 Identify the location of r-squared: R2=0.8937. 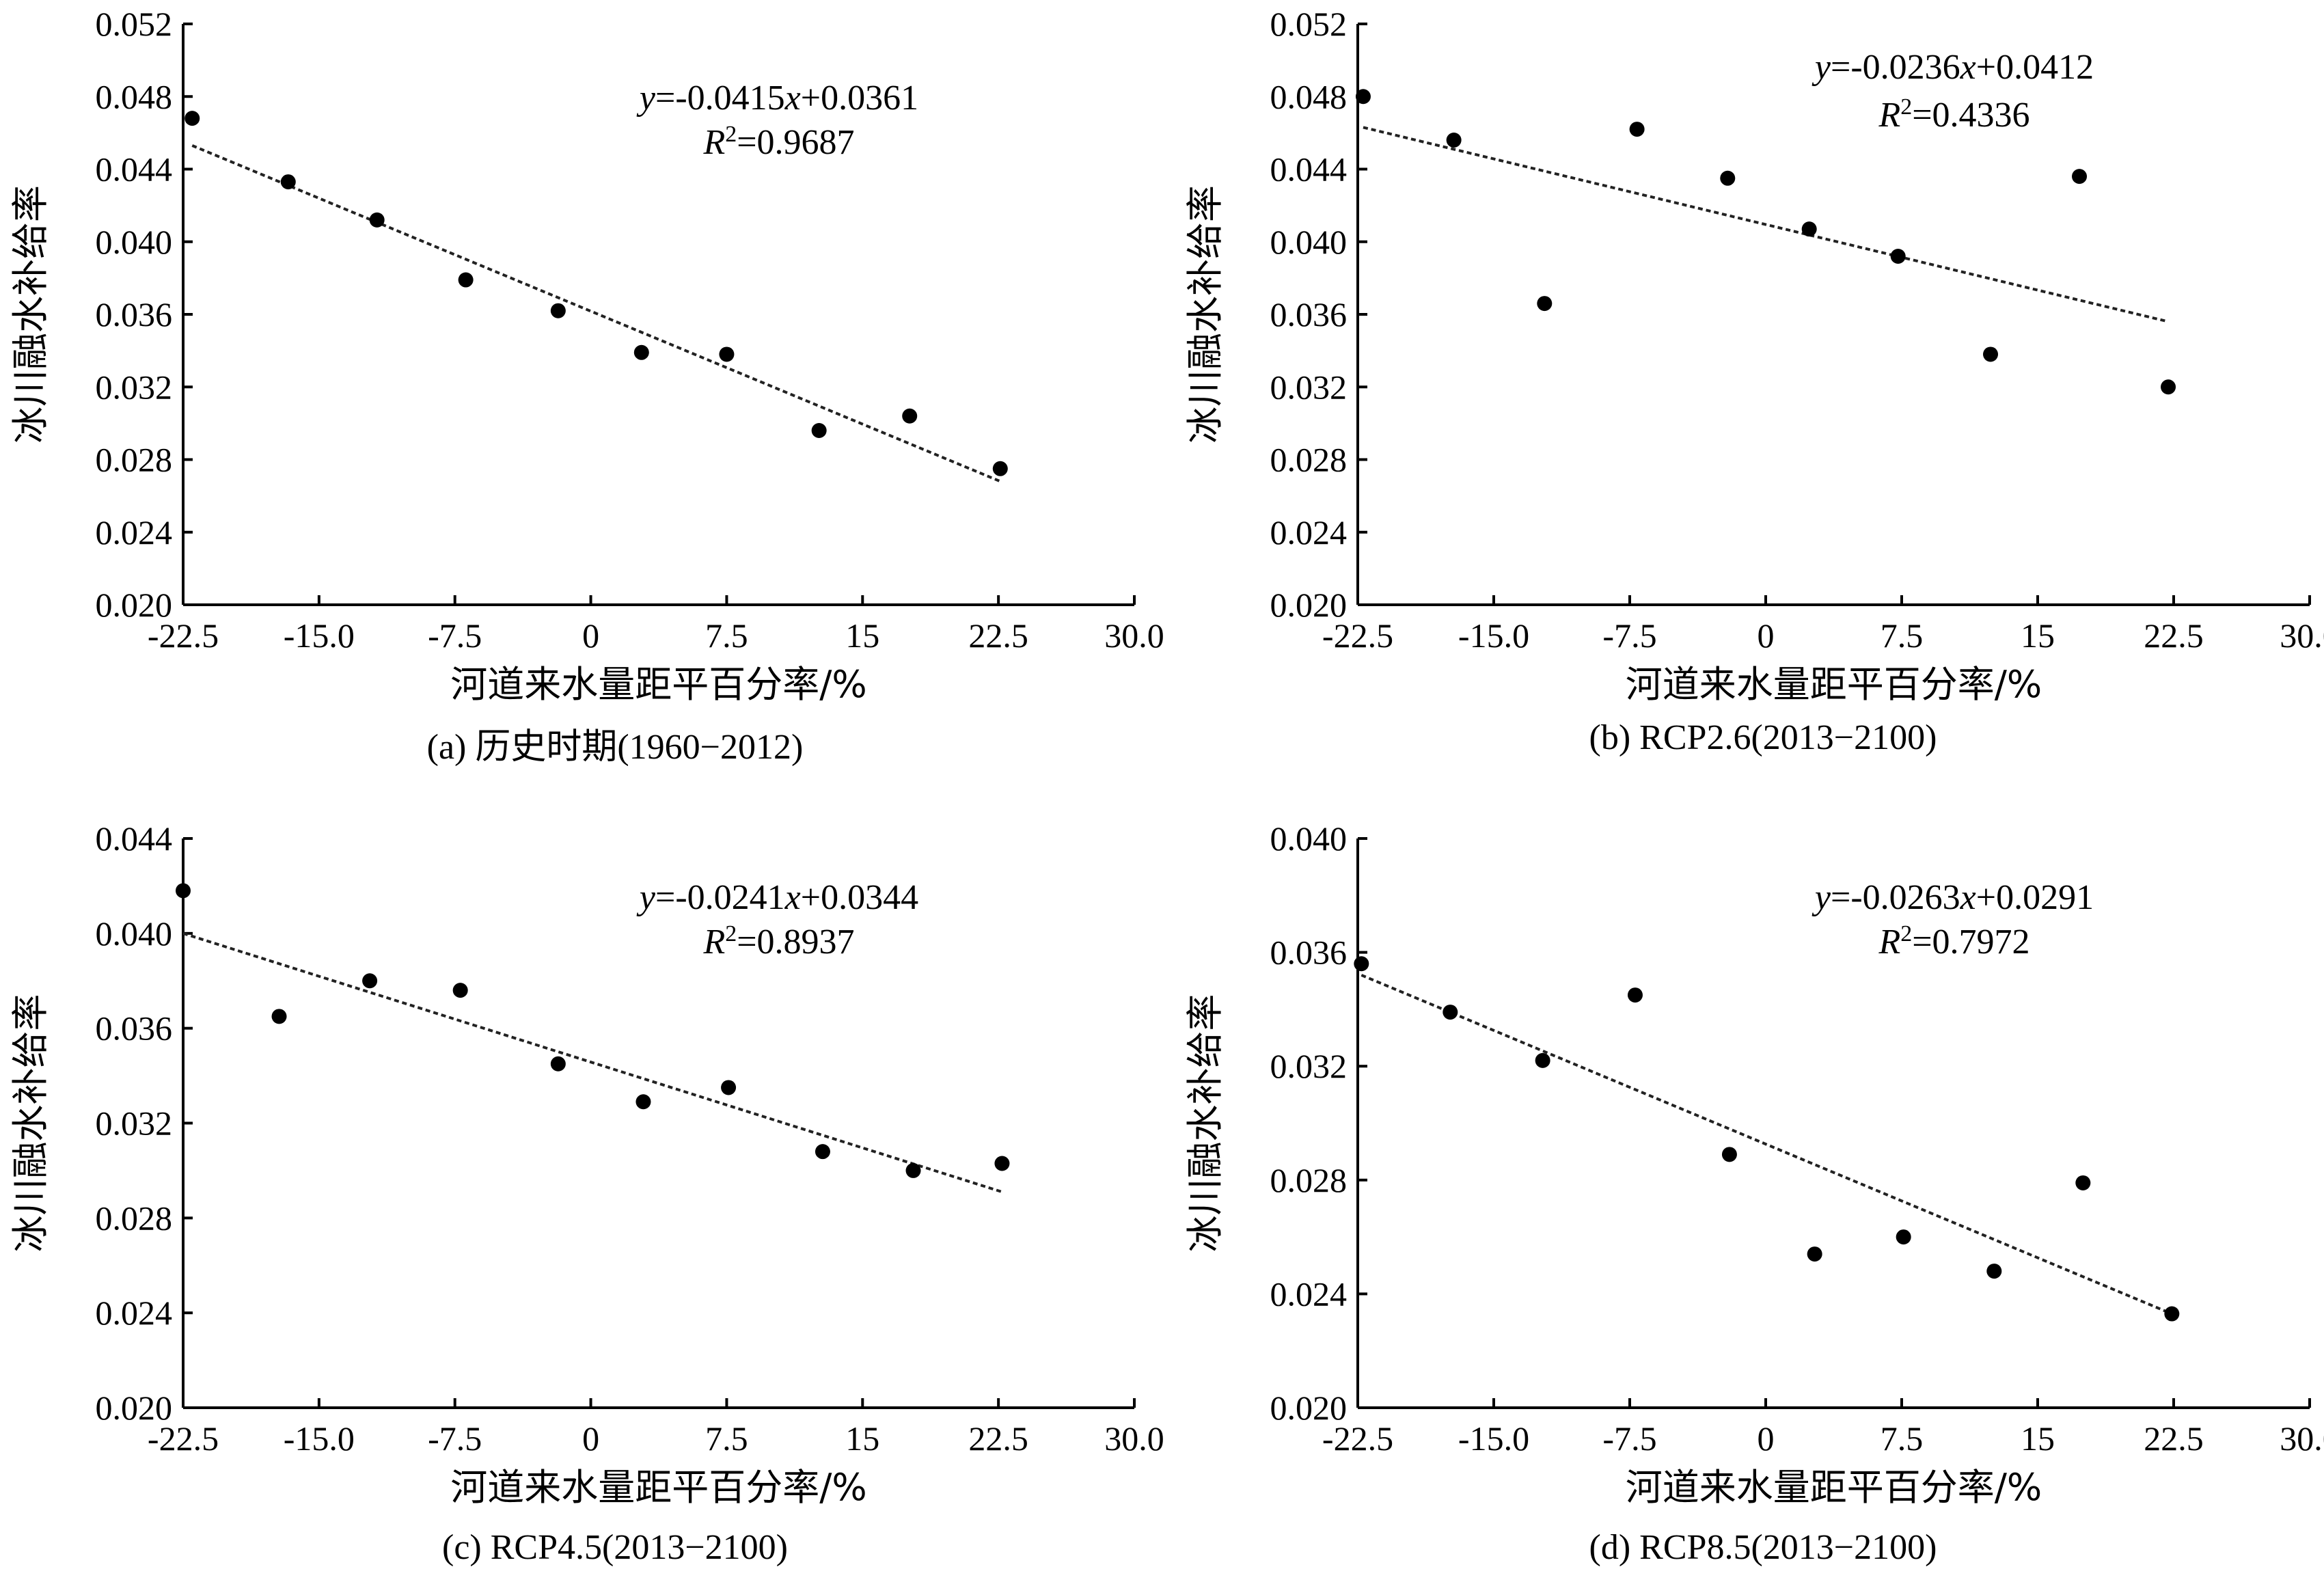
(778, 941).